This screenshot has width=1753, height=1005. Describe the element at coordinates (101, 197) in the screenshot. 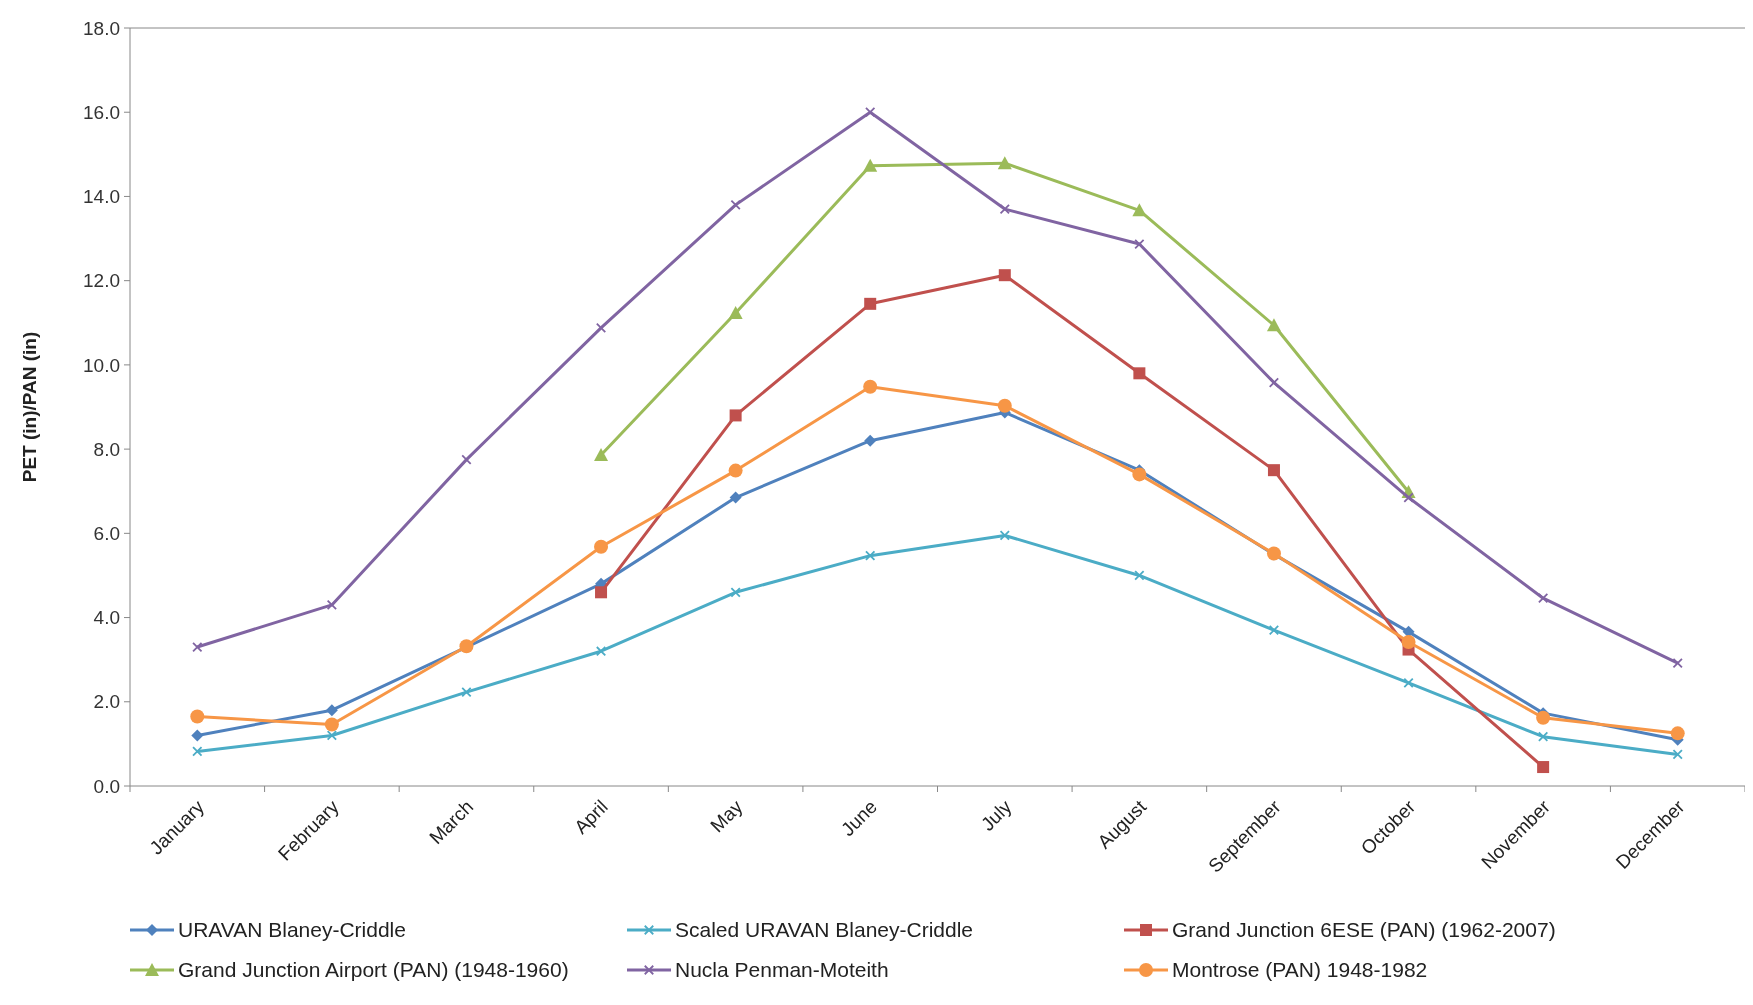

I see `y-tick-label: 14.0` at that location.